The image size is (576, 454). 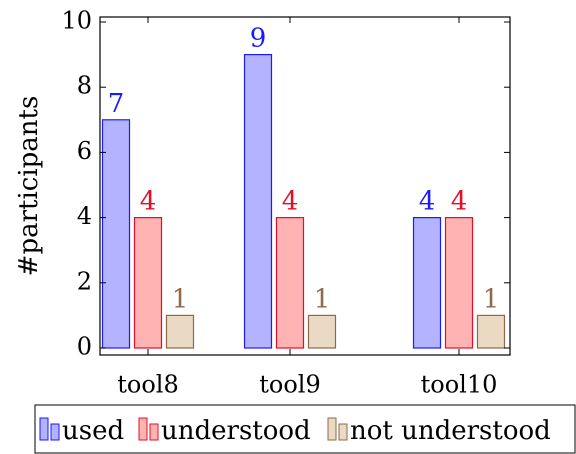 I want to click on legend-box, so click(x=305, y=429).